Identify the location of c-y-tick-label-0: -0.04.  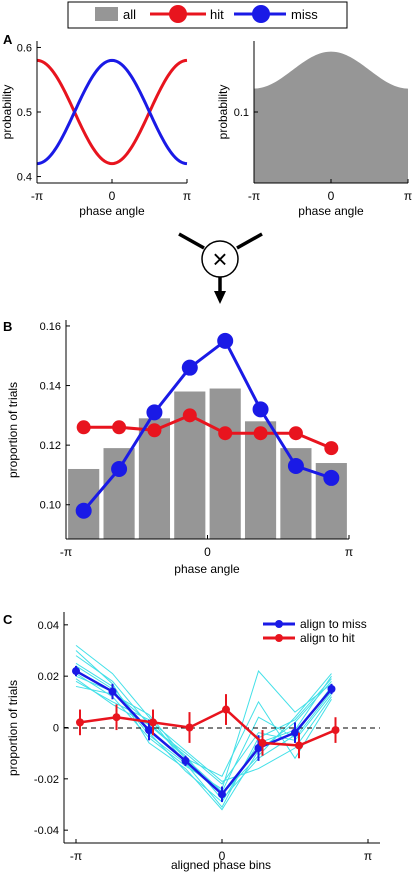
(46, 831).